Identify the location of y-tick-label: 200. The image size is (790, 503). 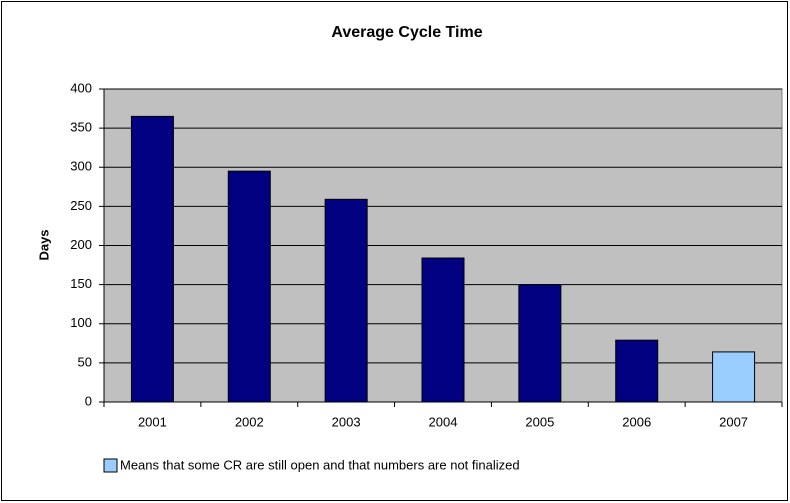
(81, 244).